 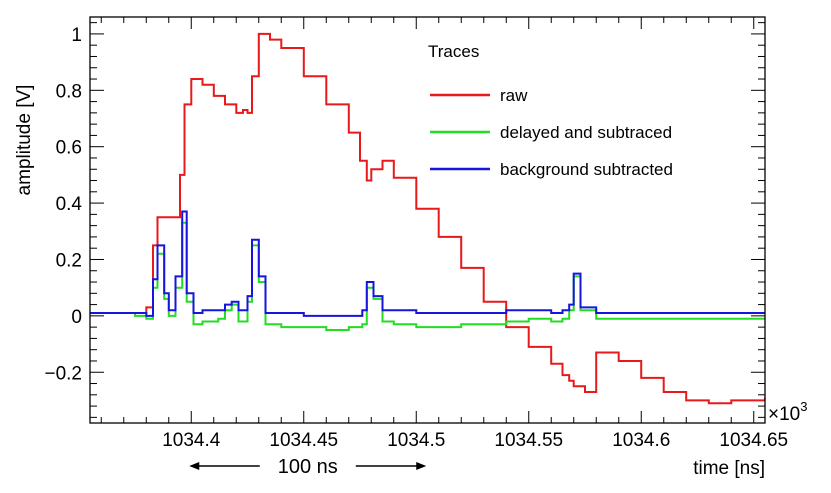 I want to click on legend-label: background subtracted, so click(x=586, y=169).